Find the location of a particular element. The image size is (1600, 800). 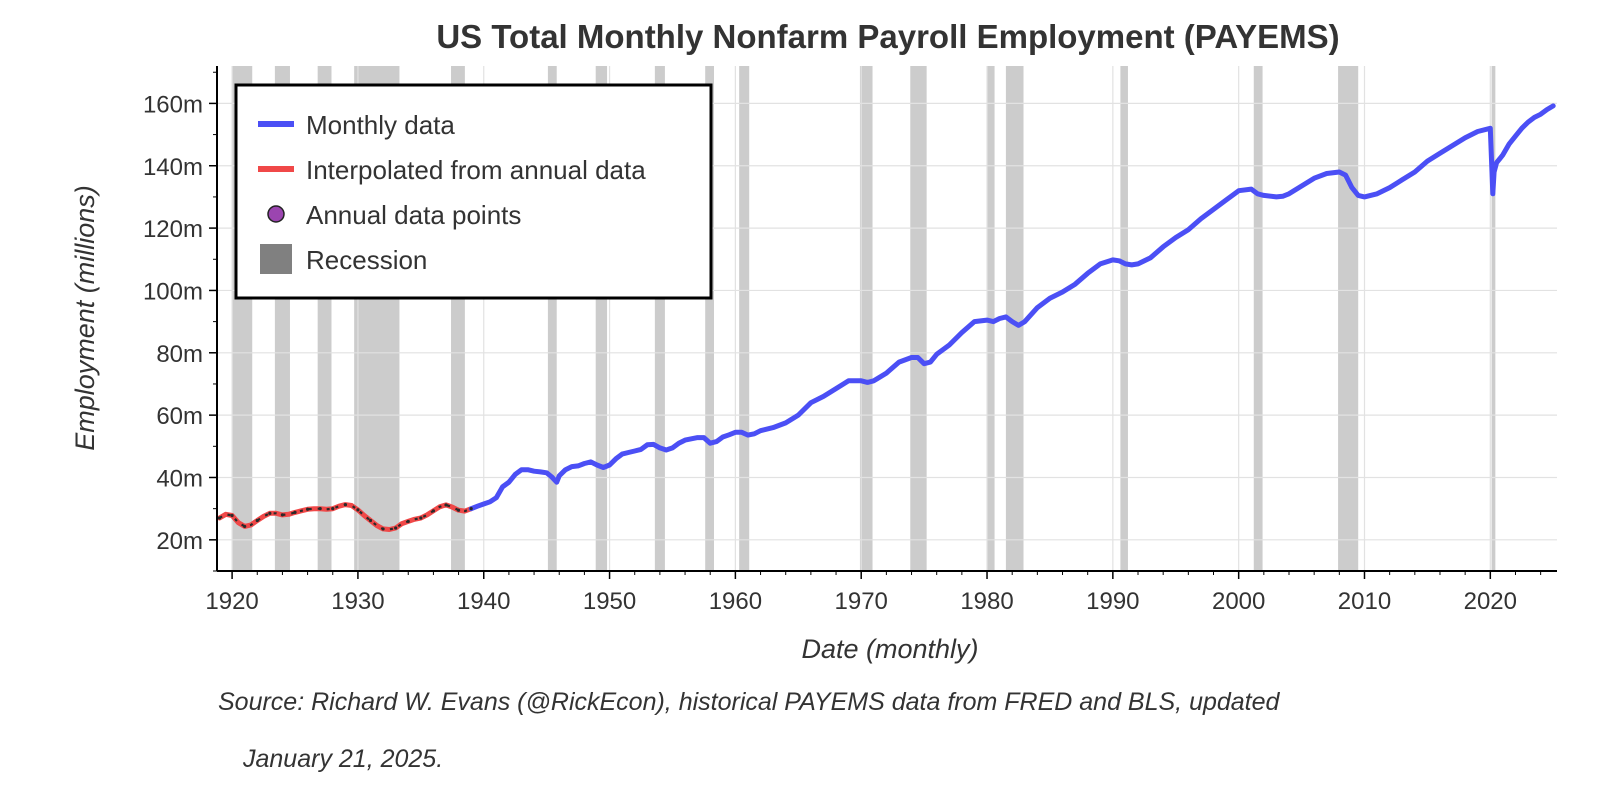

annual-point-1934 is located at coordinates (408, 521).